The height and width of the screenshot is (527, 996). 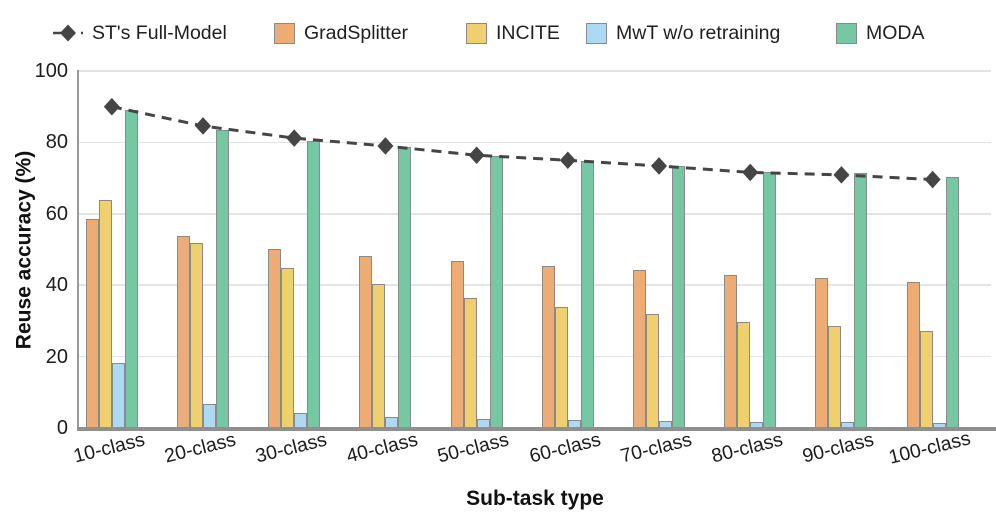 I want to click on y-tick-label-40: 40, so click(x=56, y=285).